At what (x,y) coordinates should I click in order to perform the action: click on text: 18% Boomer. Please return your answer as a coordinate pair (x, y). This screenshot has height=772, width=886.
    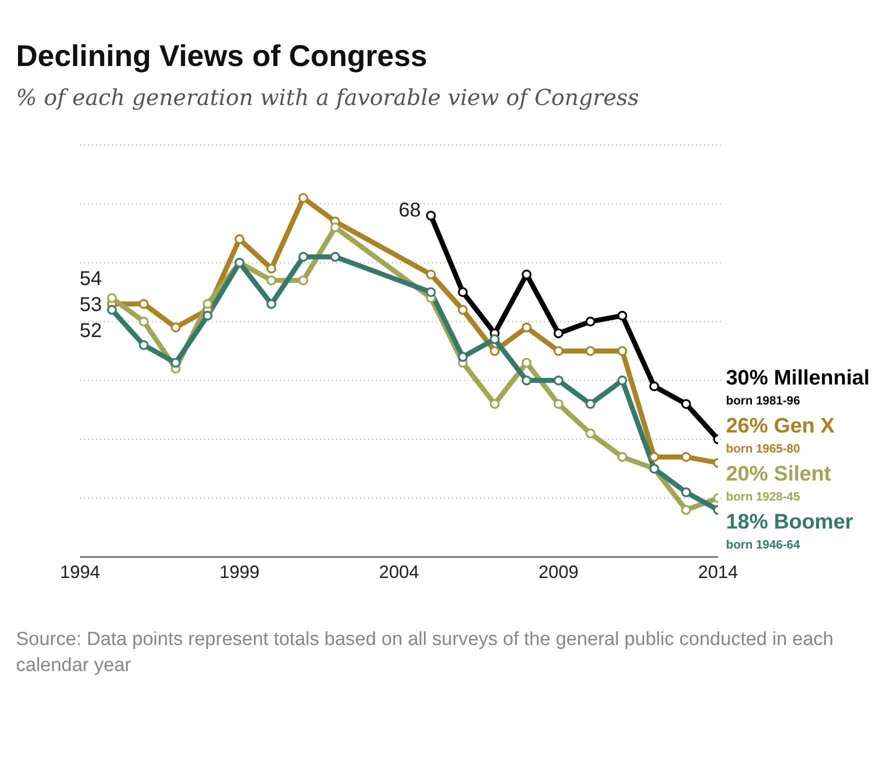
    Looking at the image, I should click on (790, 522).